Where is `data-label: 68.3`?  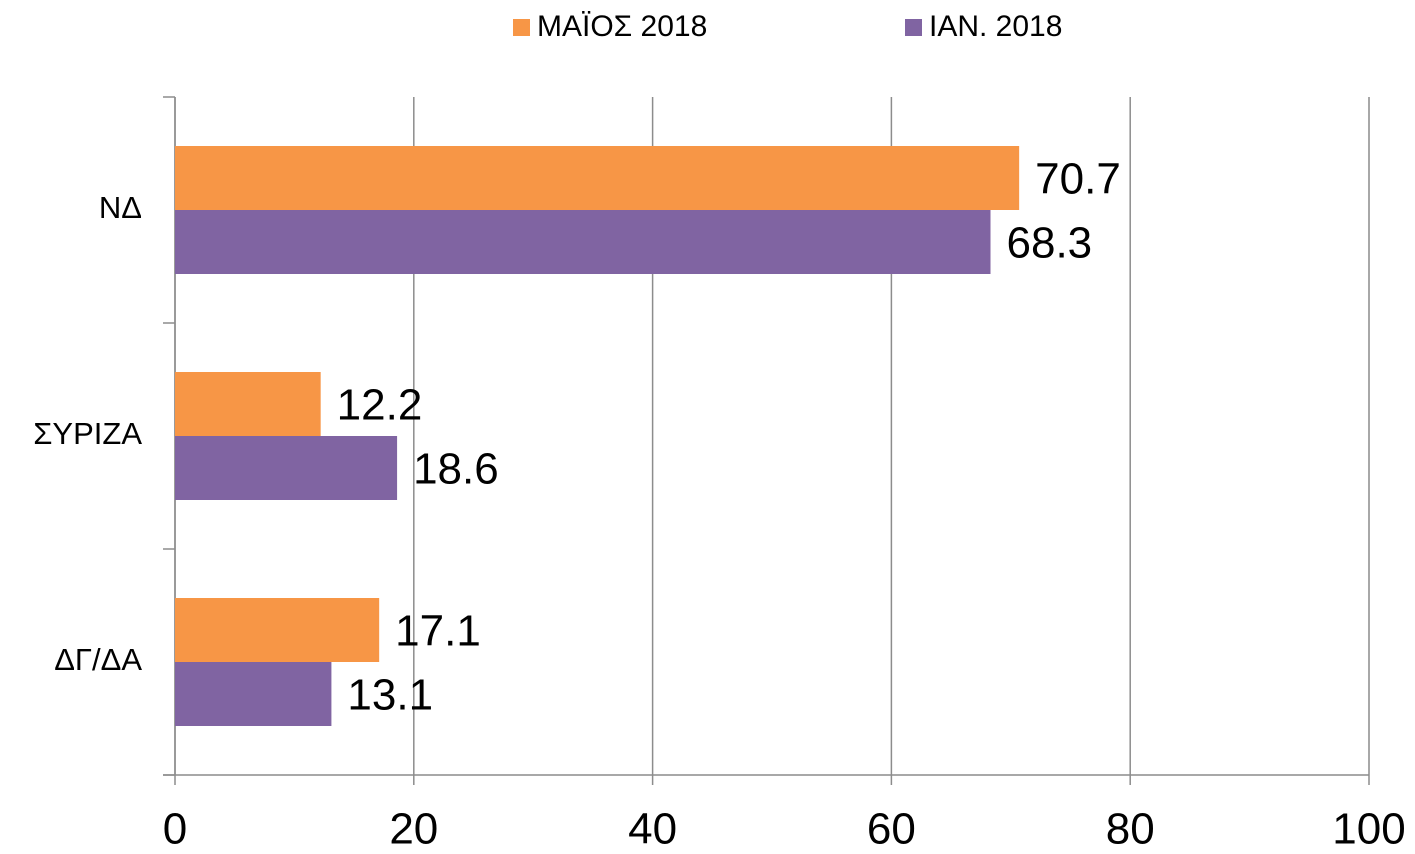
data-label: 68.3 is located at coordinates (1050, 243).